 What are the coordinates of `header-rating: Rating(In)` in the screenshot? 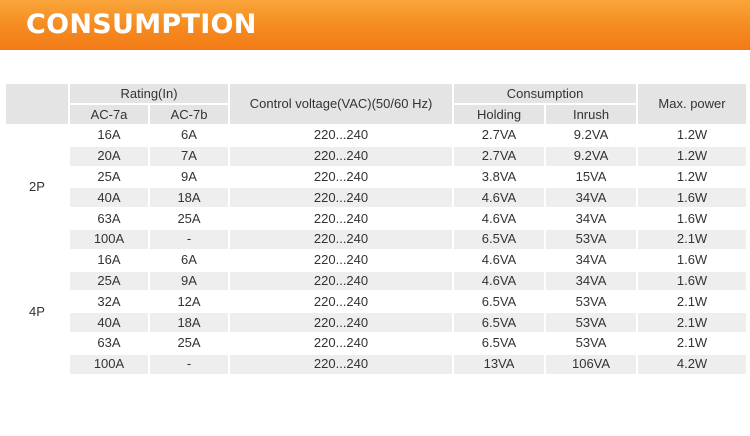 It's located at (149, 93).